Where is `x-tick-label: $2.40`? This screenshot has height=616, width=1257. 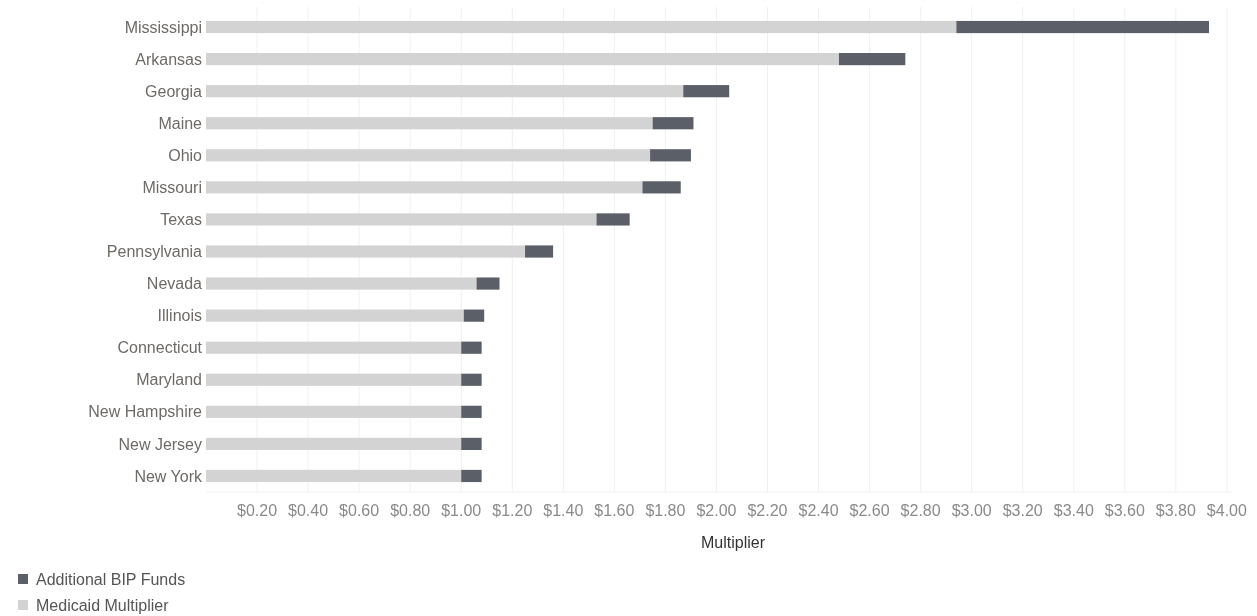
x-tick-label: $2.40 is located at coordinates (818, 510).